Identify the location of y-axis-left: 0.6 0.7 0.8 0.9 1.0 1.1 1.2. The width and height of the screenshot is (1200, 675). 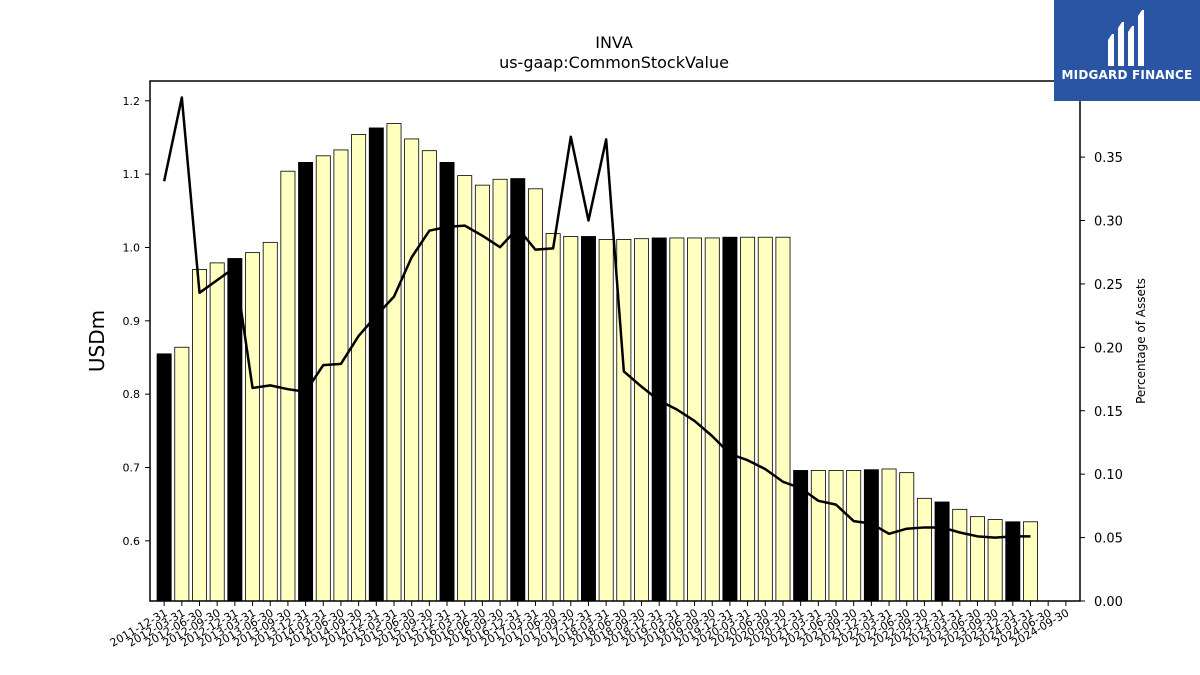
(136, 321).